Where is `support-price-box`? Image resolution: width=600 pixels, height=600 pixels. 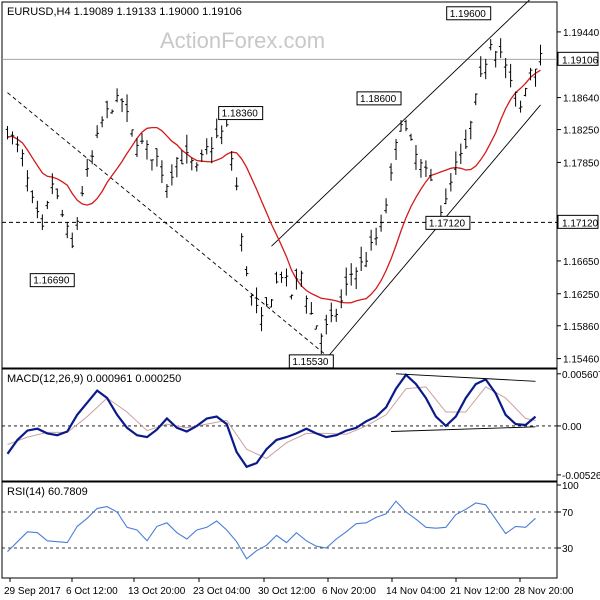
support-price-box is located at coordinates (578, 221).